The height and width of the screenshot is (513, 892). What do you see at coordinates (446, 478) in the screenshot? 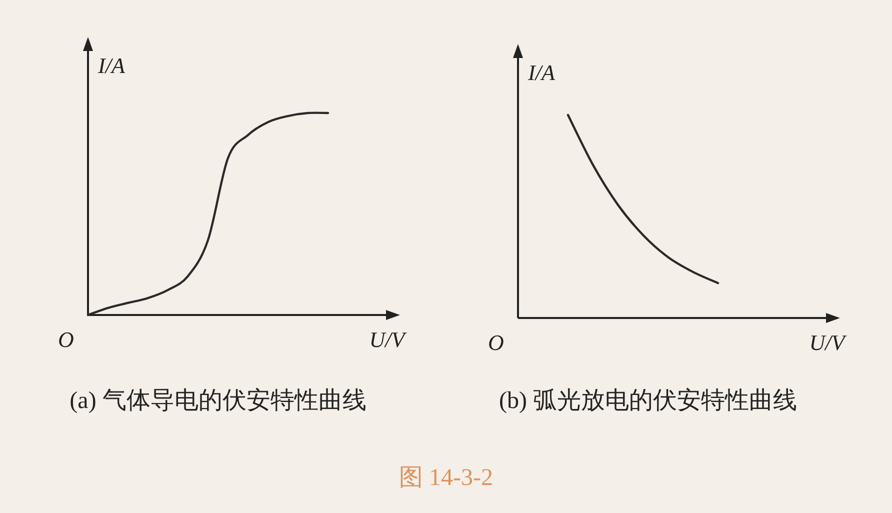
I see `caption: 图 14-3-2` at bounding box center [446, 478].